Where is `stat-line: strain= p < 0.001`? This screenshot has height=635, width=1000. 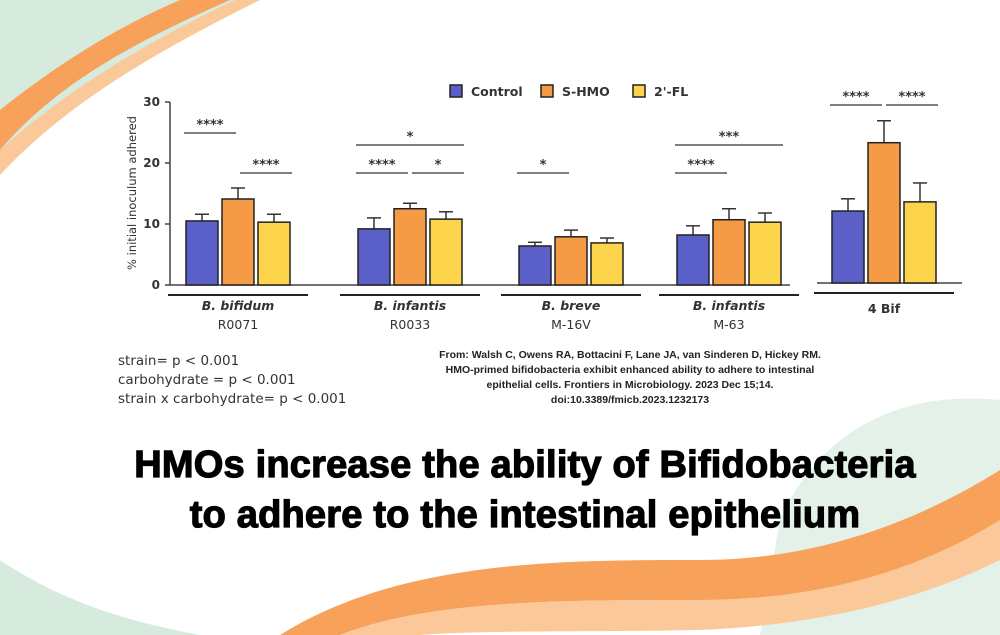
stat-line: strain= p < 0.001 is located at coordinates (179, 361).